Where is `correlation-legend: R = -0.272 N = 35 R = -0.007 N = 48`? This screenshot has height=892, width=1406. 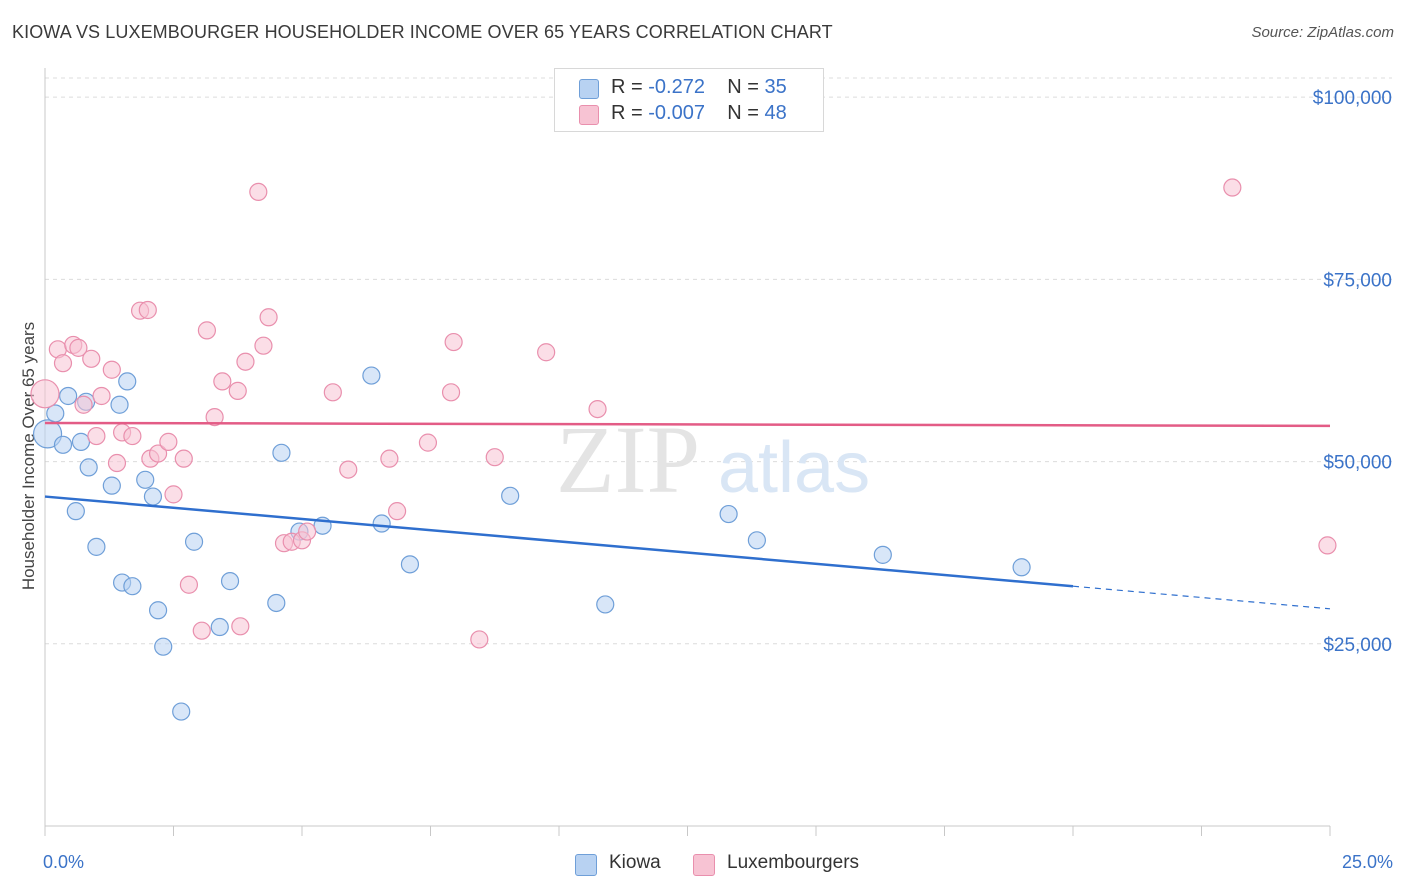 correlation-legend: R = -0.272 N = 35 R = -0.007 N = 48 is located at coordinates (689, 100).